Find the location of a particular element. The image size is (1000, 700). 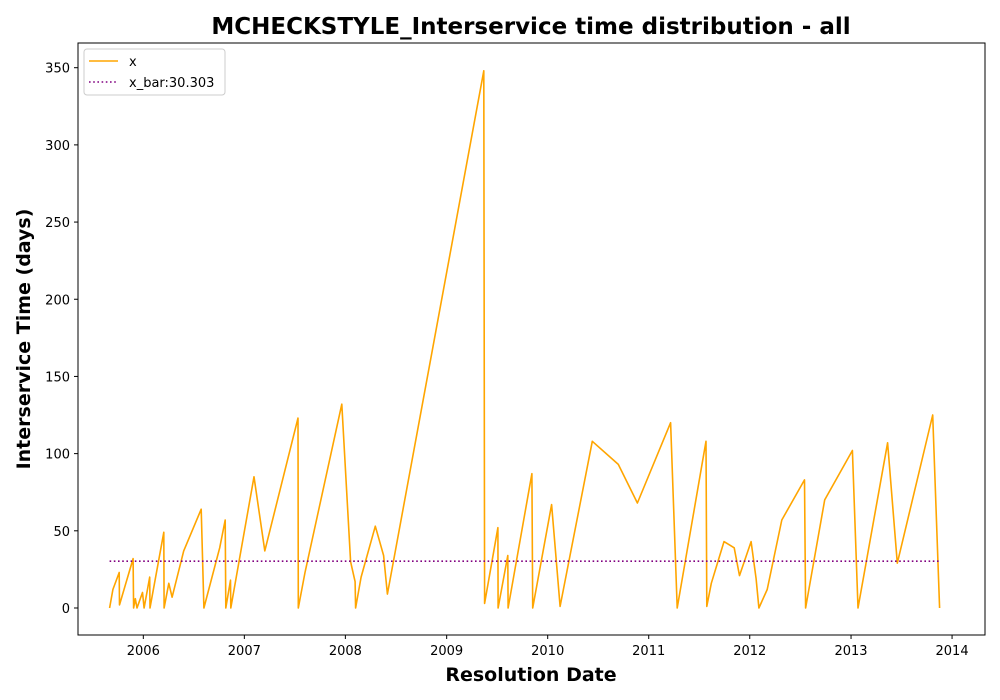

x-tick-label: 2014 is located at coordinates (952, 651).